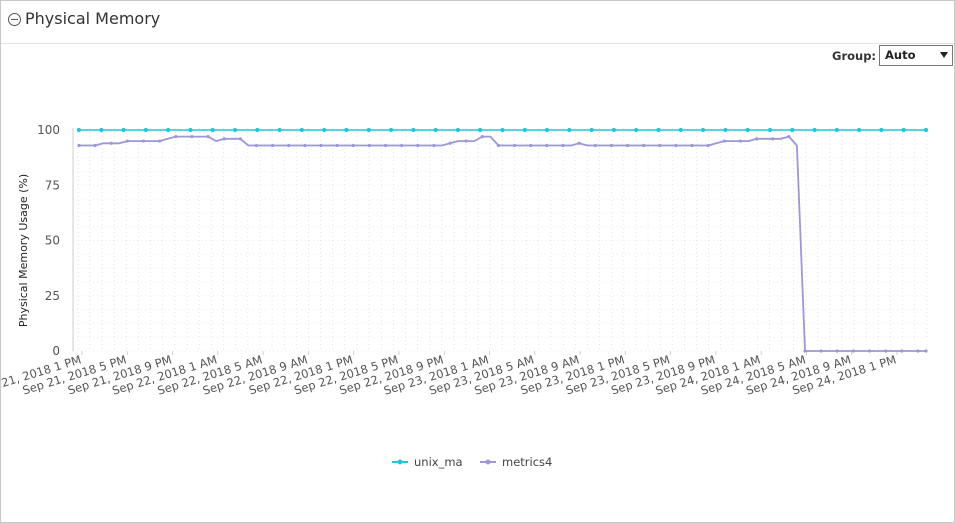 The image size is (955, 523). I want to click on legend-item-unix_ma: unix_ma, so click(427, 462).